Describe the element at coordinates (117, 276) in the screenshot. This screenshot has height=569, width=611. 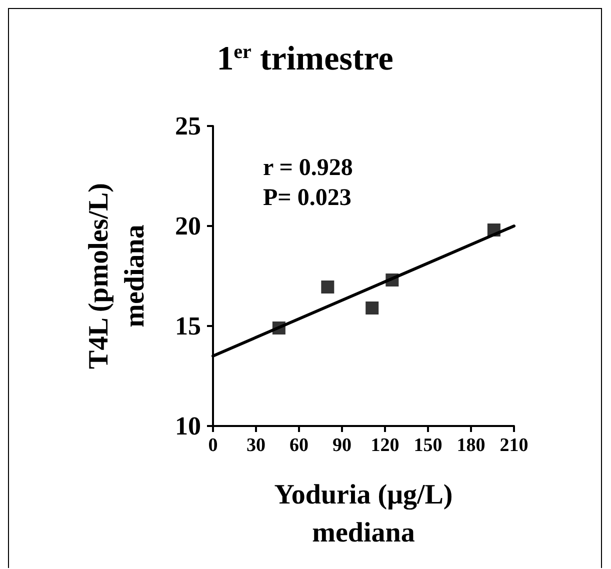
I see `y-axis-title: T4L (pmoles/L) mediana` at that location.